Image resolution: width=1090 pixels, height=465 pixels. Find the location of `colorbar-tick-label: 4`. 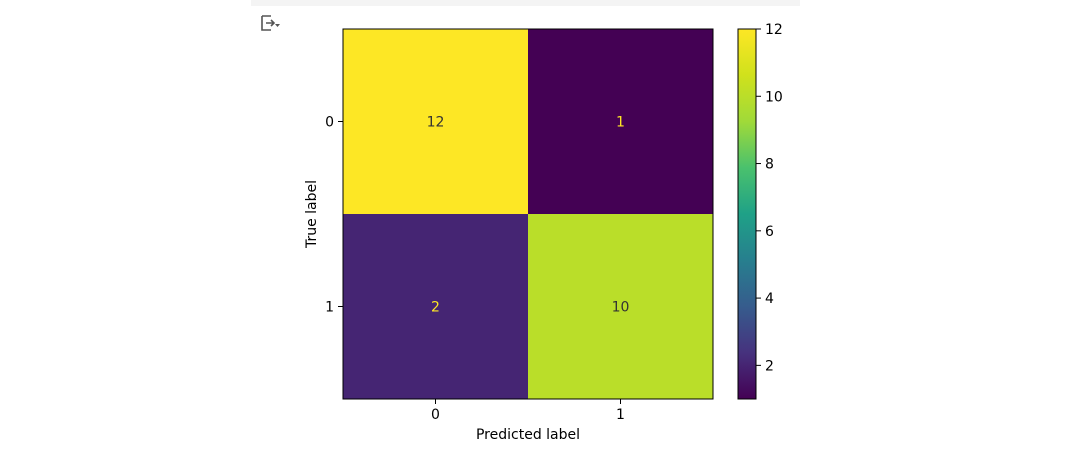

colorbar-tick-label: 4 is located at coordinates (769, 299).